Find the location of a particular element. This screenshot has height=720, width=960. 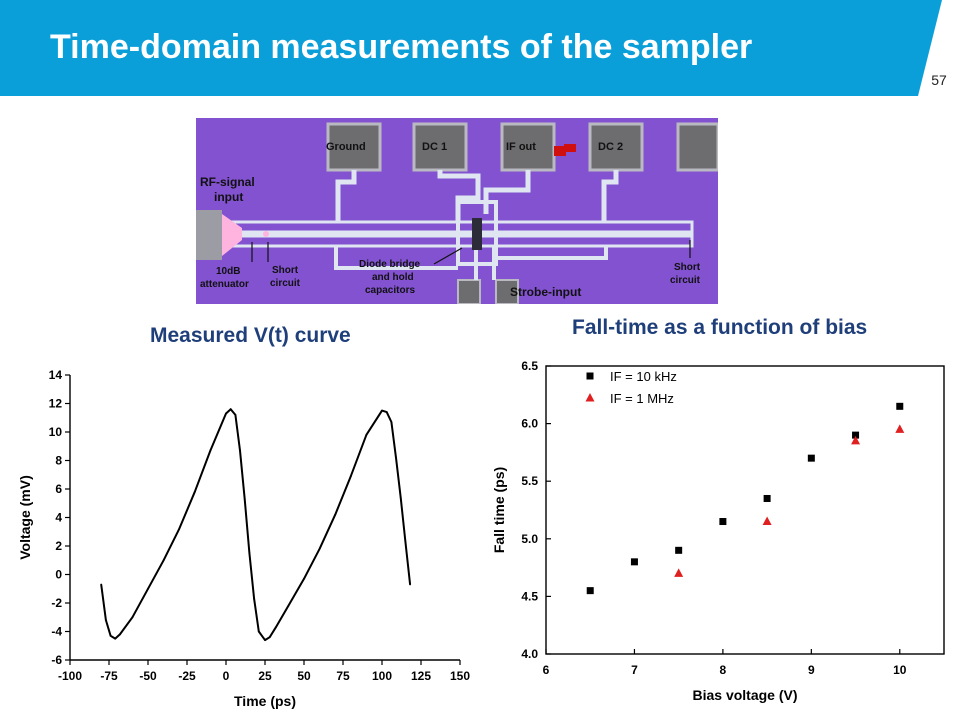

diode-bridge-block is located at coordinates (477, 234).